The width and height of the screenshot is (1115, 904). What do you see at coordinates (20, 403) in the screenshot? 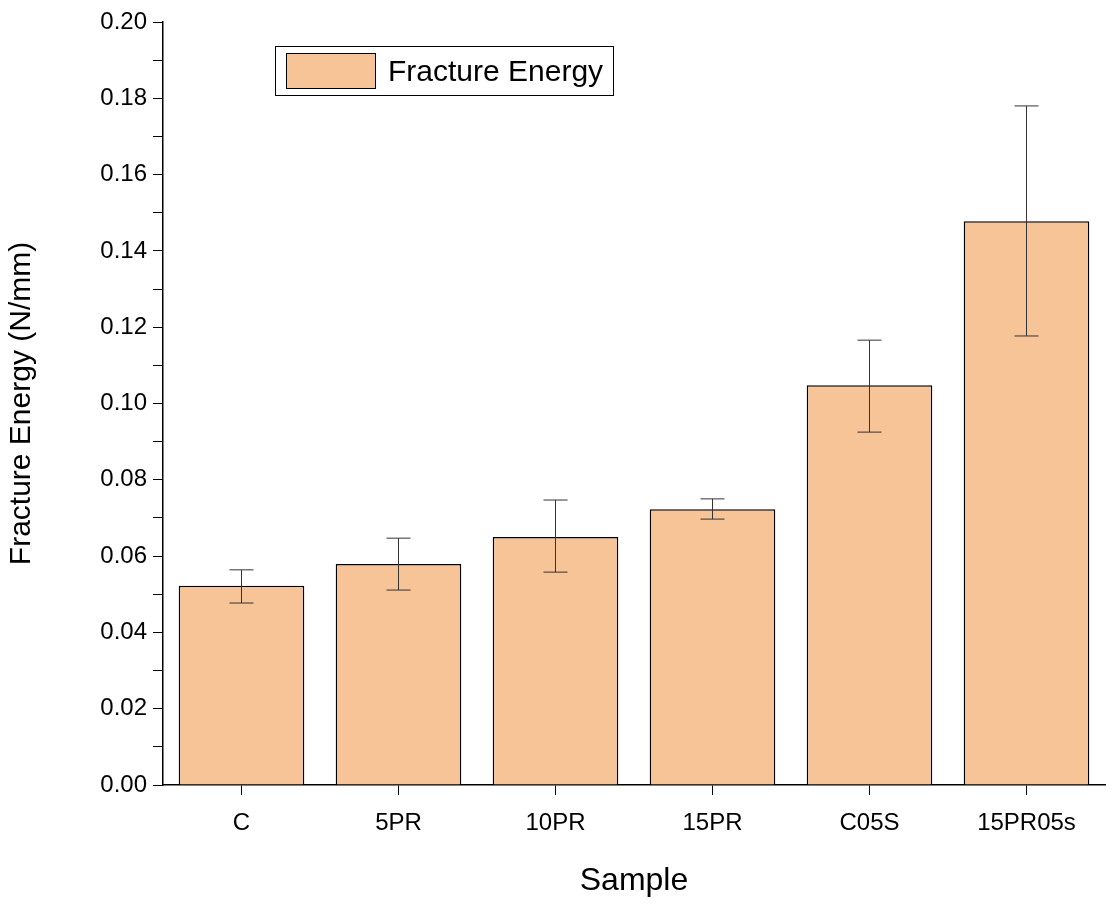
I see `y-axis-title: Fracture Energy (N/mm)` at bounding box center [20, 403].